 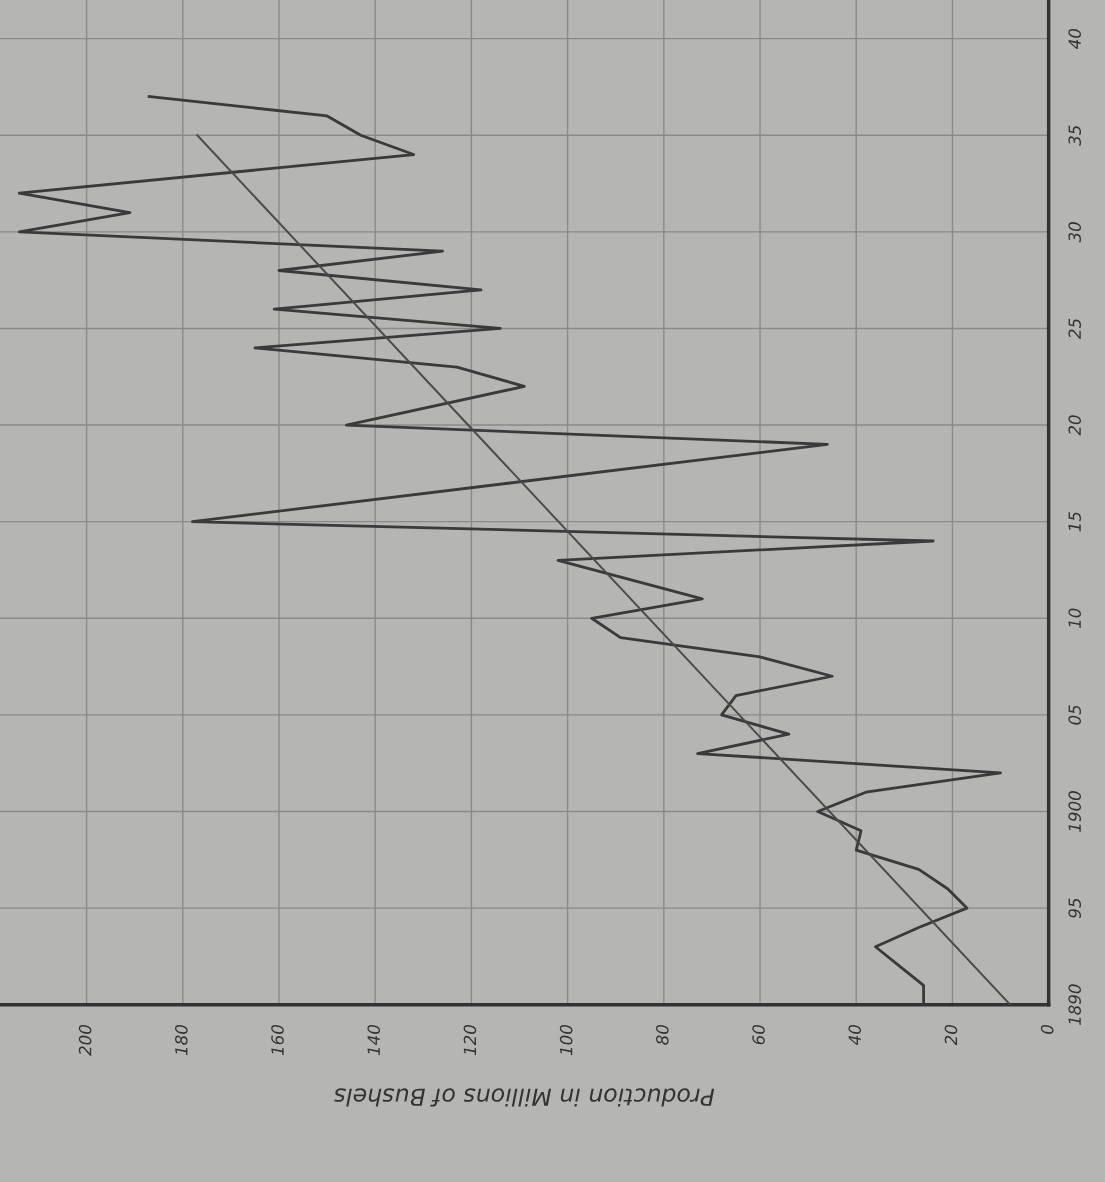 I want to click on y-tick-label: 20, so click(x=1074, y=425).